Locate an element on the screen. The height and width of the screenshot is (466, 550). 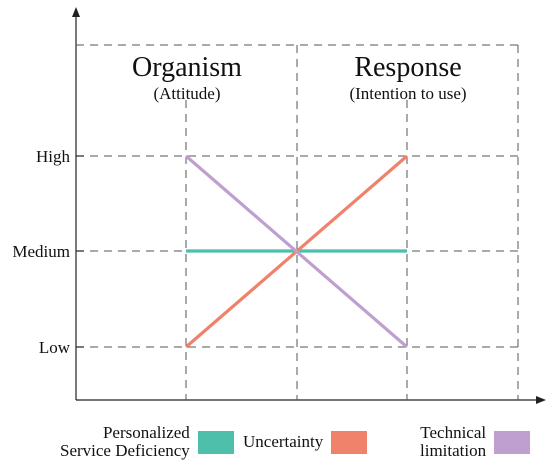
column-title: Organism is located at coordinates (187, 67).